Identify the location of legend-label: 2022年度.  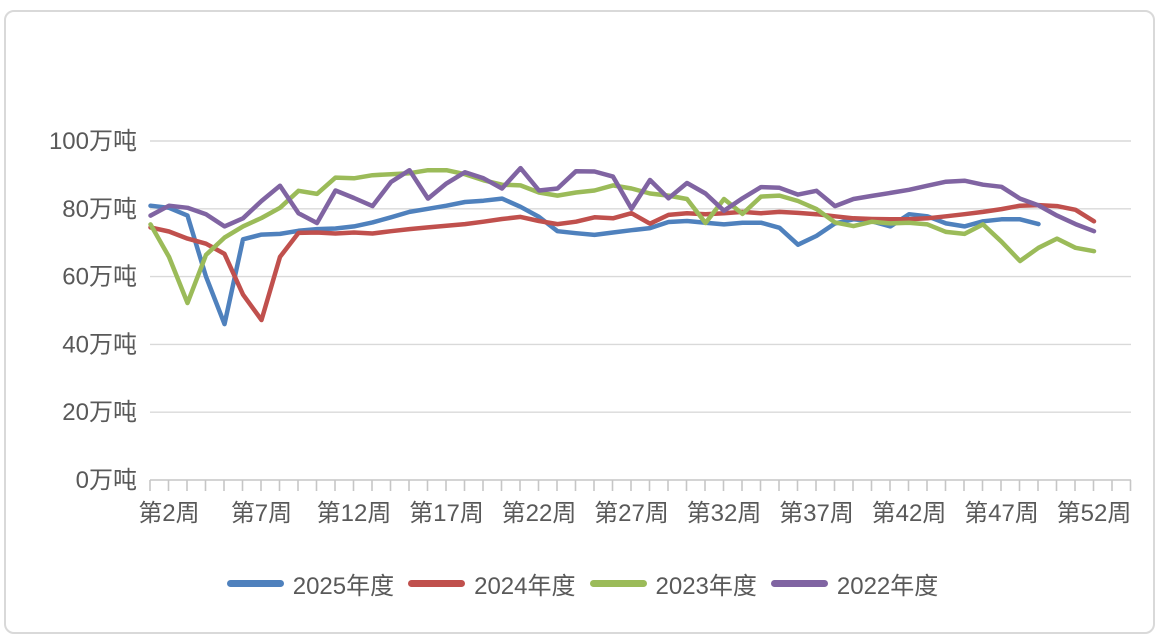
(887, 586).